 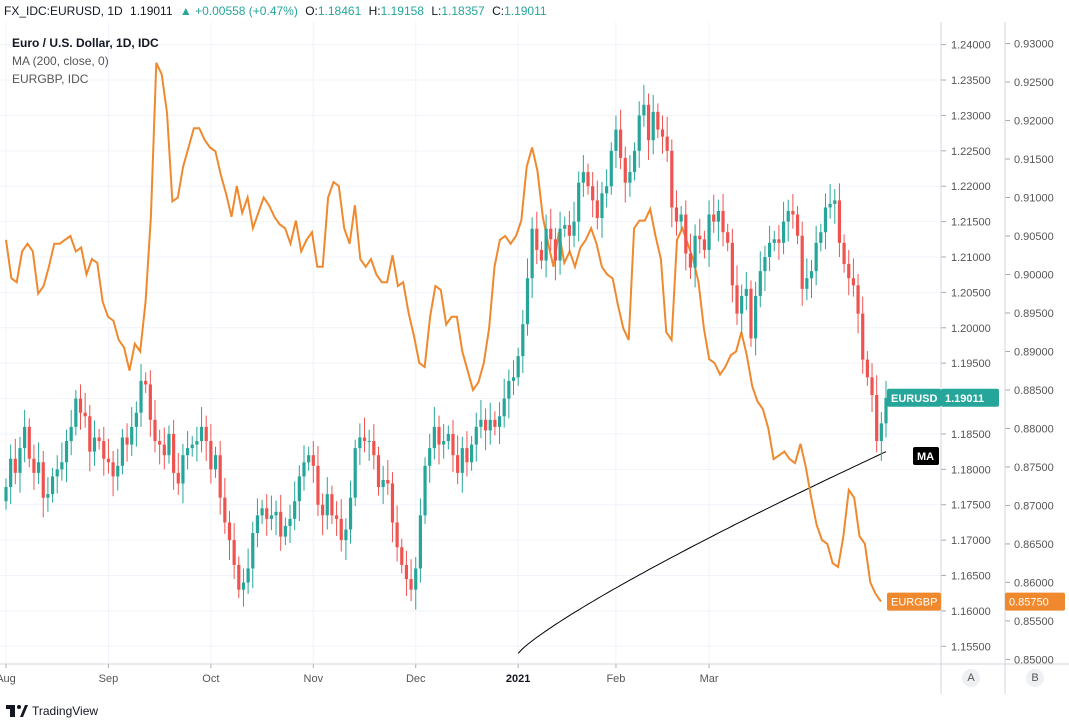 I want to click on x-axis-tick-label: Dec, so click(x=416, y=679).